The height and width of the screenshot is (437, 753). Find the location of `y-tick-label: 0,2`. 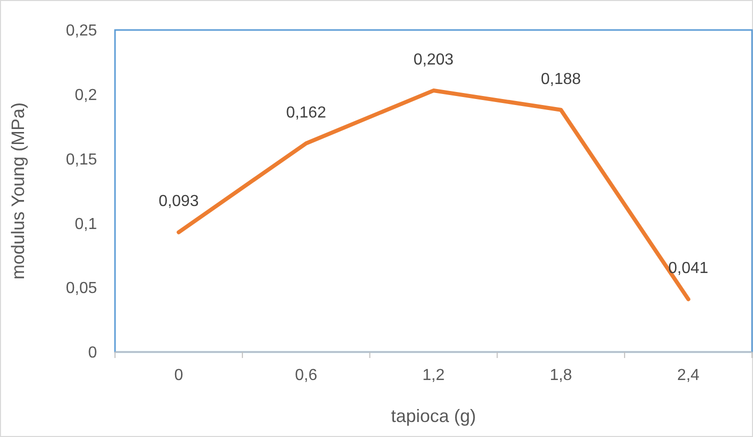

y-tick-label: 0,2 is located at coordinates (86, 95).